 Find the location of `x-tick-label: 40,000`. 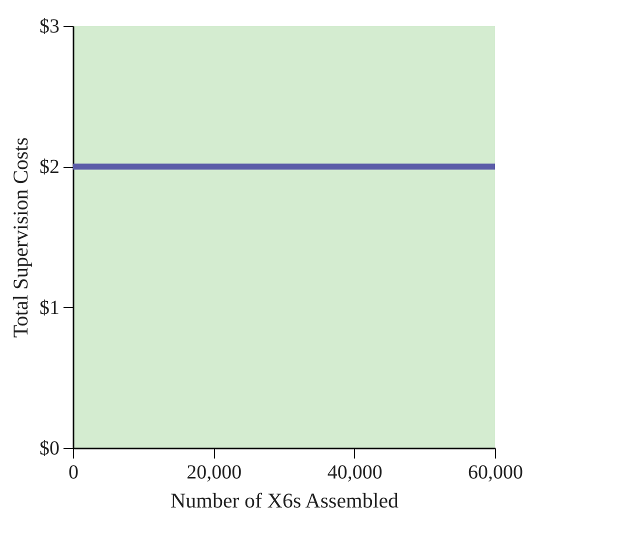

x-tick-label: 40,000 is located at coordinates (354, 473).